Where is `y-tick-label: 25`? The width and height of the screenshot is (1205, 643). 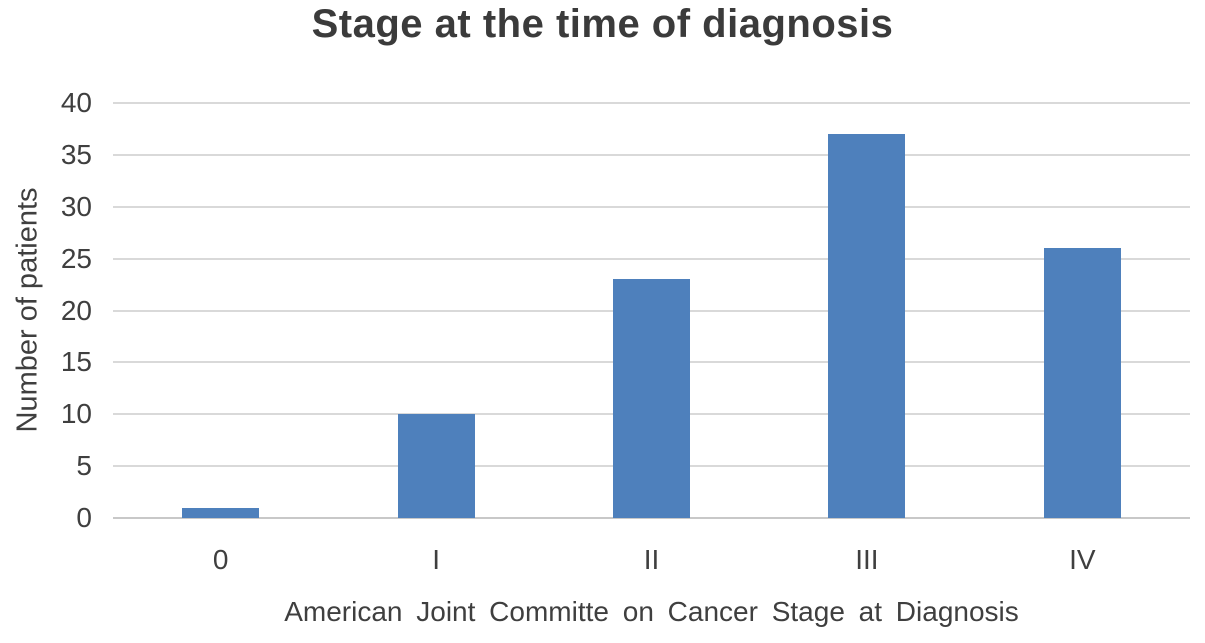 y-tick-label: 25 is located at coordinates (76, 258).